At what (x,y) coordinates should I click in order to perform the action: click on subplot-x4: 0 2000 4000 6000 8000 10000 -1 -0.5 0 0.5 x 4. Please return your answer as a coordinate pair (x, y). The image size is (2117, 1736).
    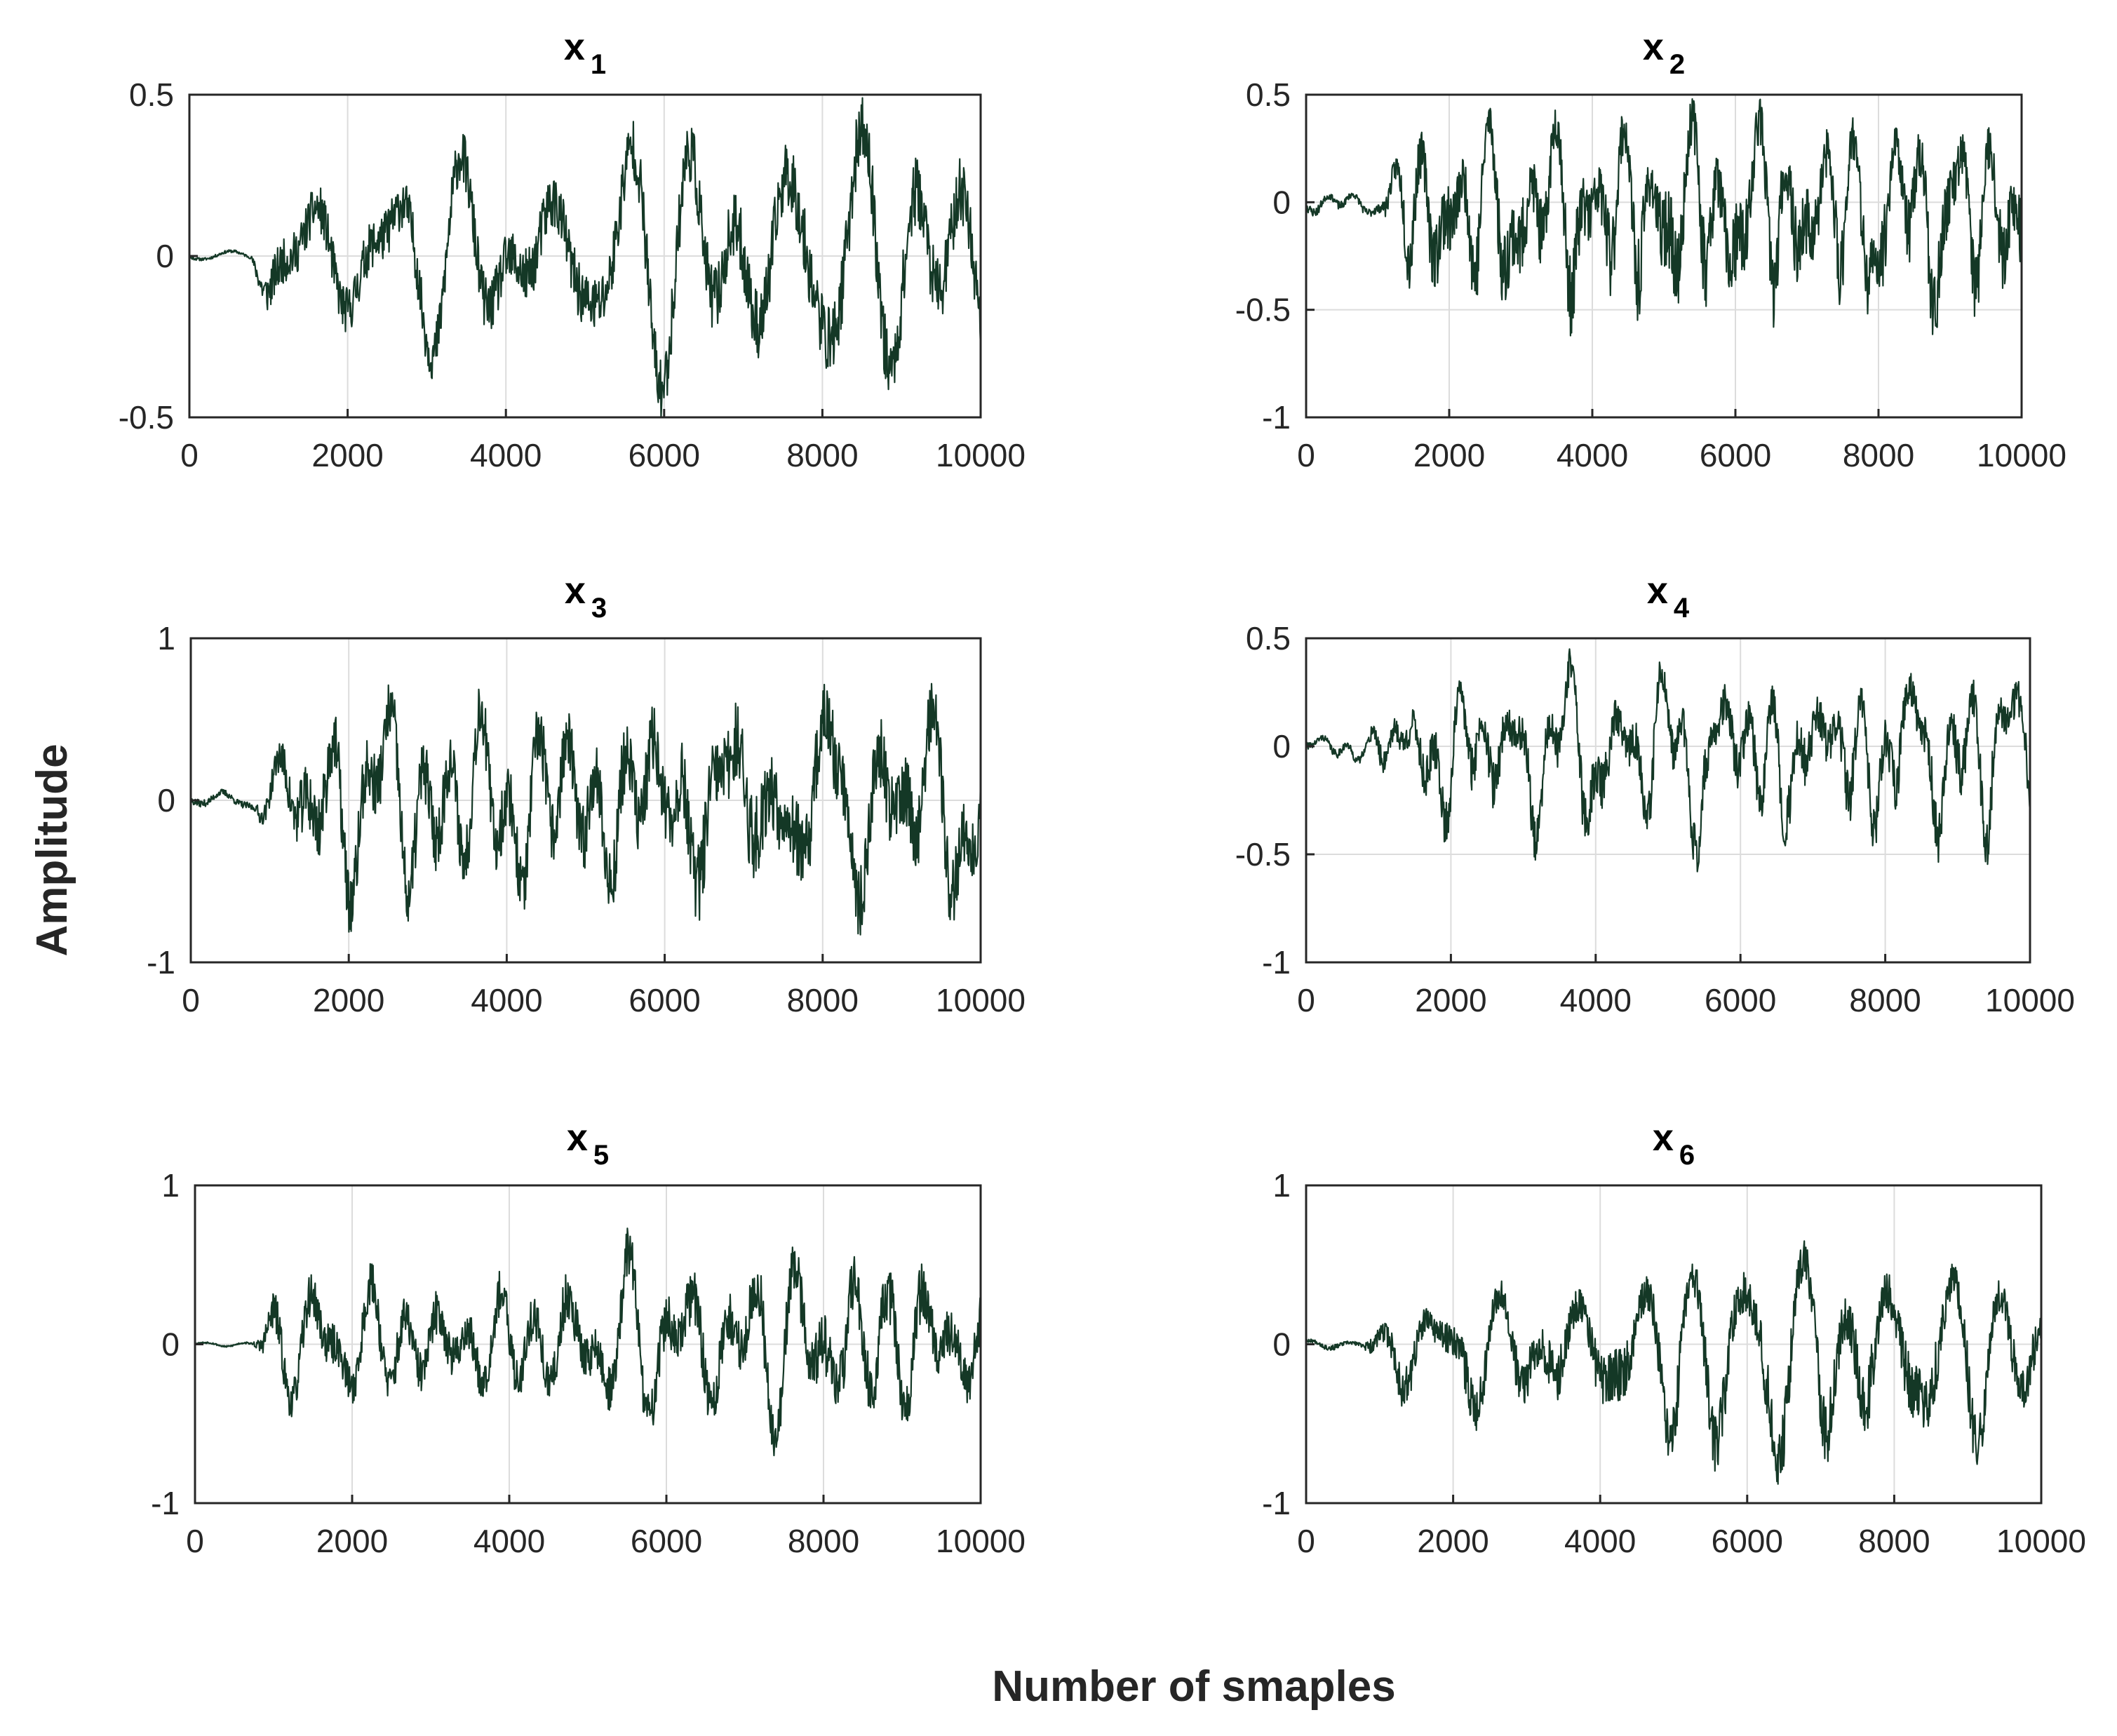
    Looking at the image, I should click on (1655, 794).